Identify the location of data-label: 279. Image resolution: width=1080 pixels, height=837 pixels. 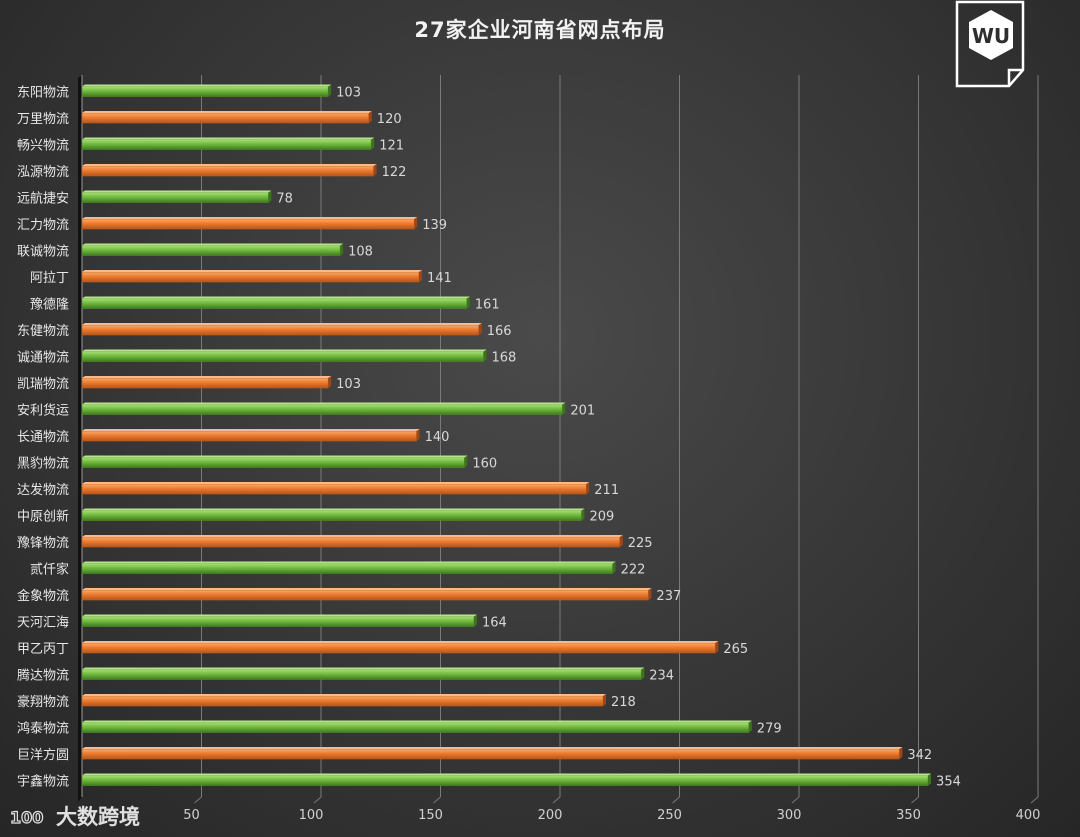
(769, 729).